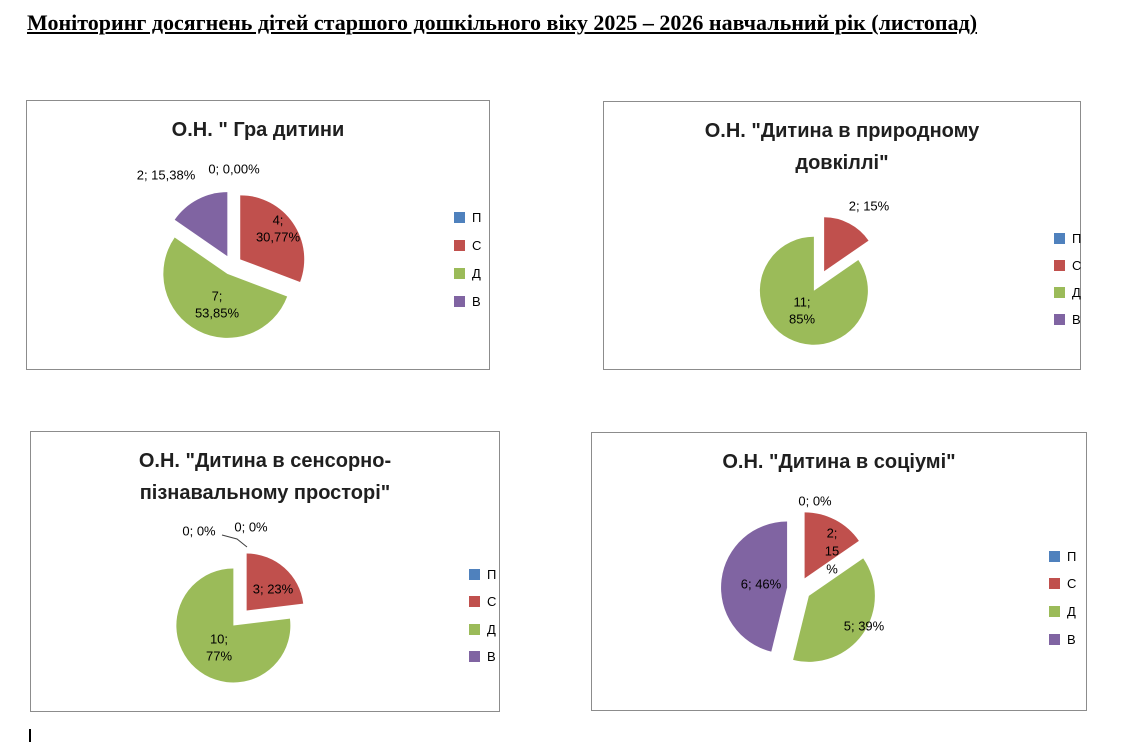 Image resolution: width=1126 pixels, height=742 pixels. What do you see at coordinates (166, 175) in the screenshot?
I see `data-label: 2; 15,38%` at bounding box center [166, 175].